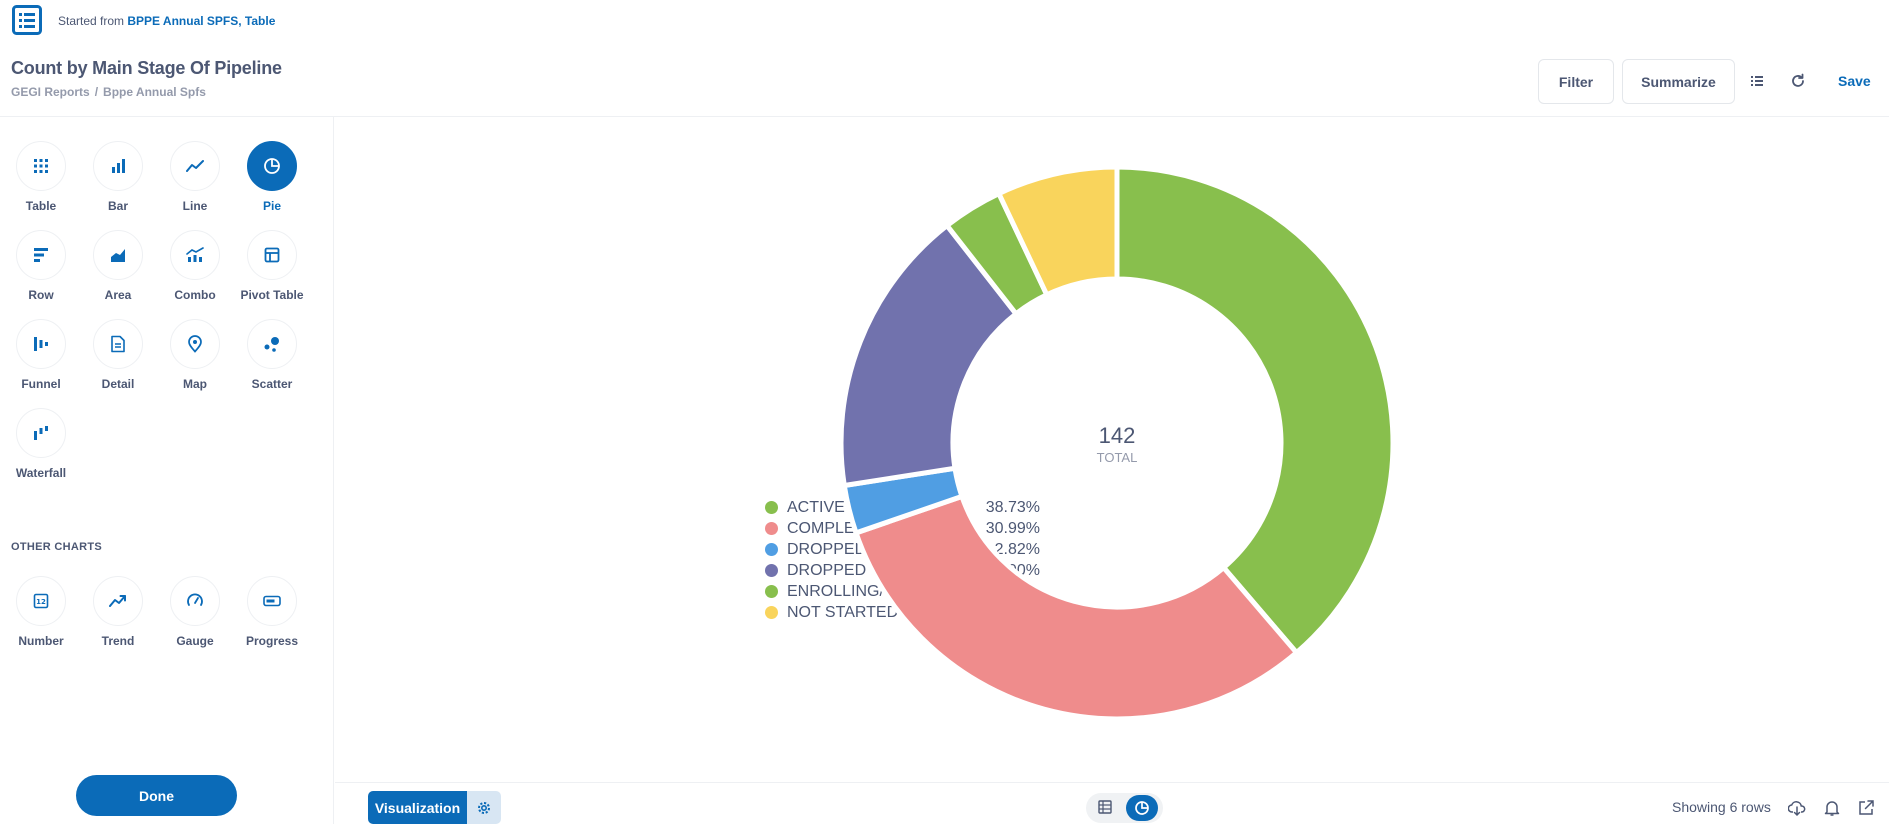 This screenshot has height=824, width=1889. What do you see at coordinates (1105, 807) in the screenshot?
I see `table-view-icon` at bounding box center [1105, 807].